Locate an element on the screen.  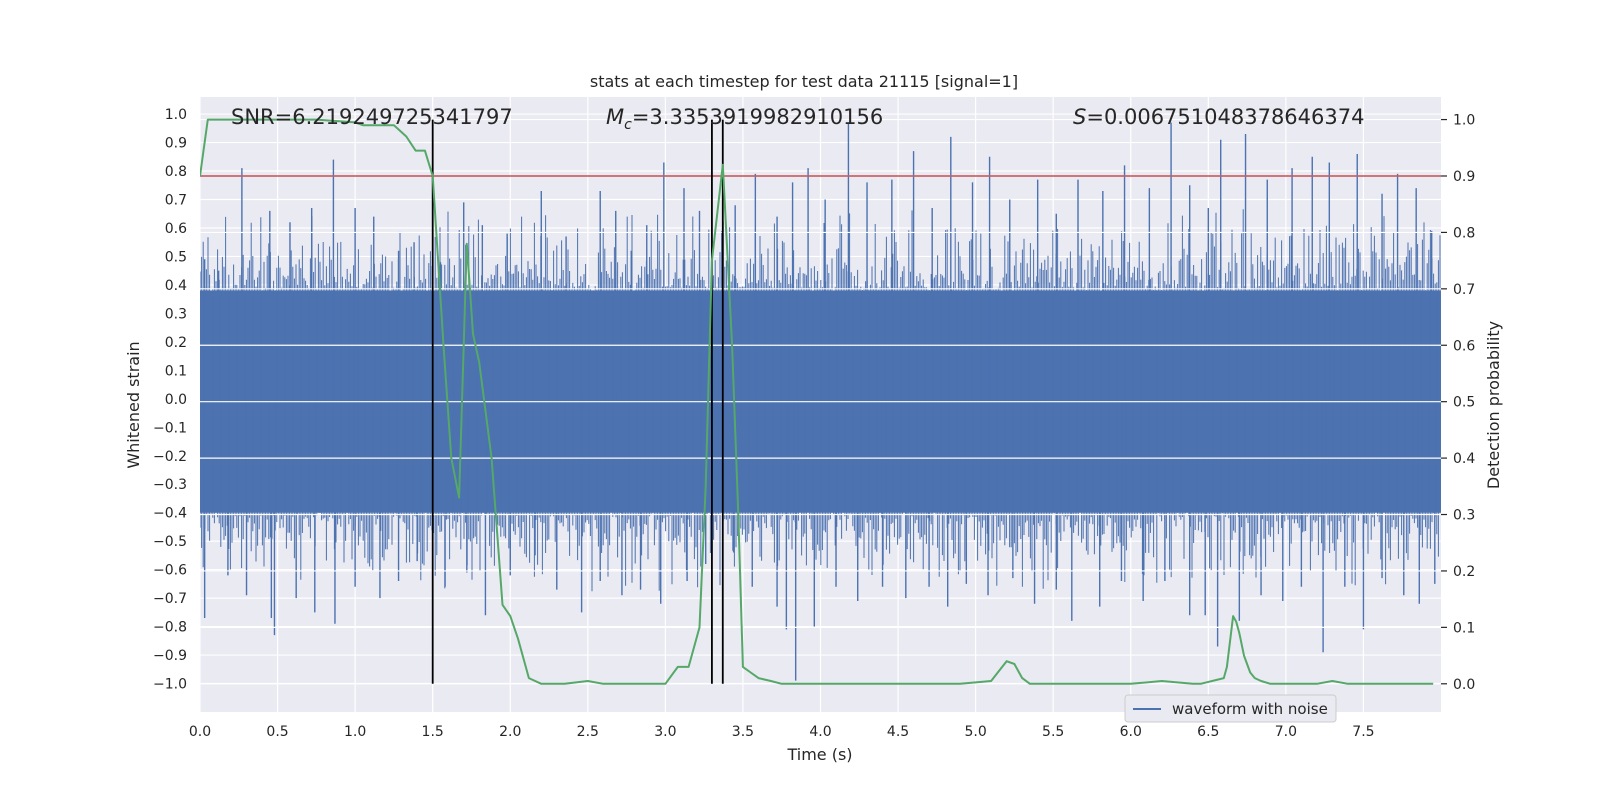
s-symbol: S is located at coordinates (1079, 117).